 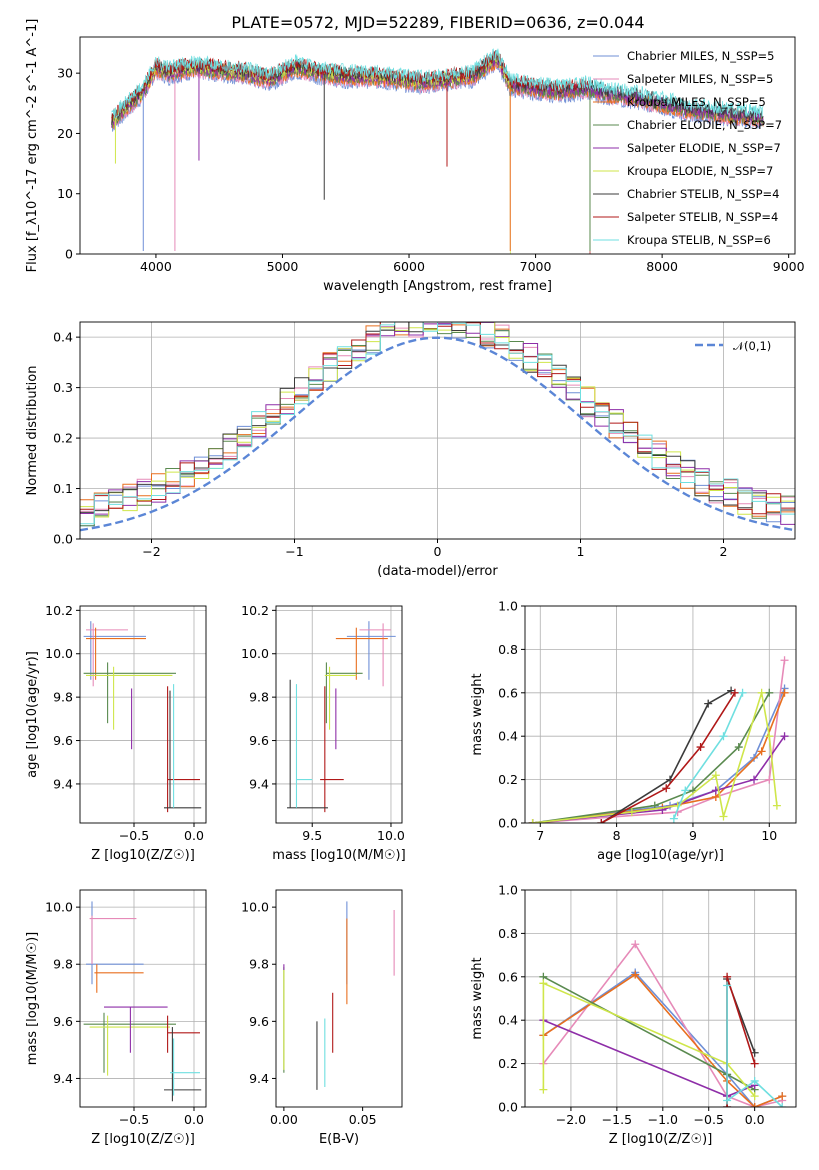 What do you see at coordinates (312, 835) in the screenshot?
I see `x-tick-label: 9.5` at bounding box center [312, 835].